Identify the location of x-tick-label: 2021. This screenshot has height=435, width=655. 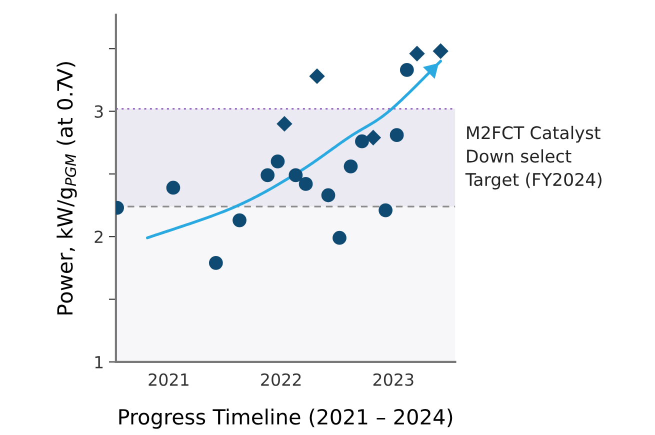
(168, 379).